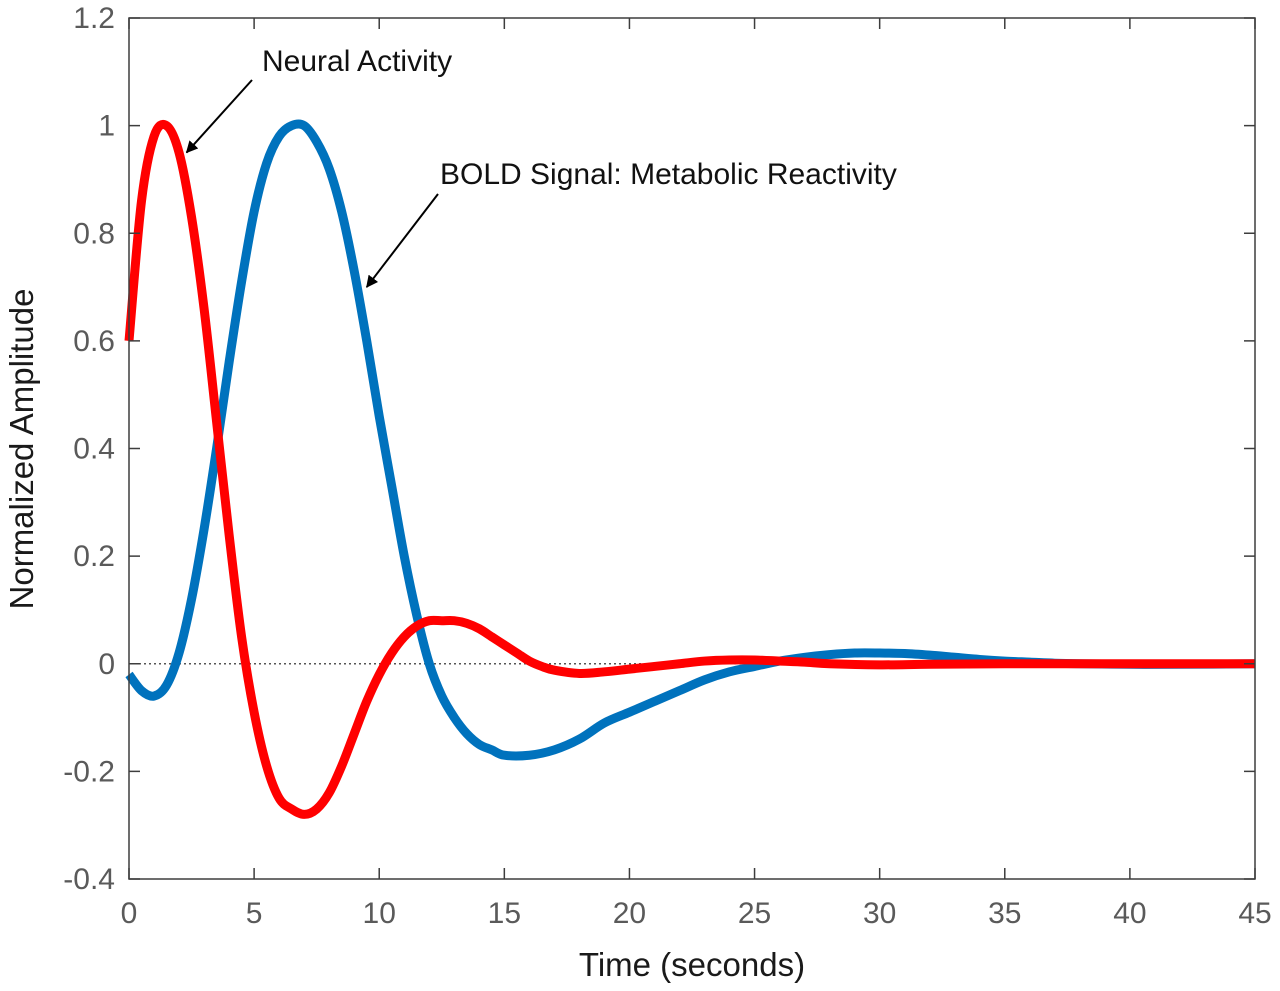 The width and height of the screenshot is (1280, 991). I want to click on x-tick-label: 20, so click(629, 913).